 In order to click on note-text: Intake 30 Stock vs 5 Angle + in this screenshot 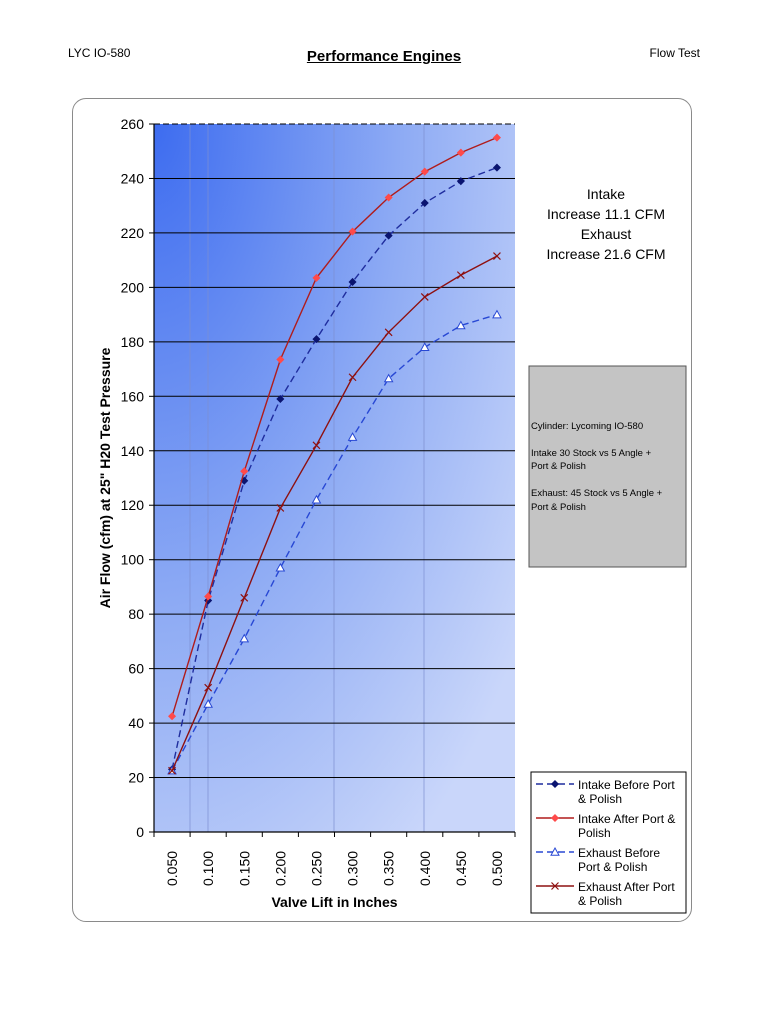, I will do `click(591, 453)`.